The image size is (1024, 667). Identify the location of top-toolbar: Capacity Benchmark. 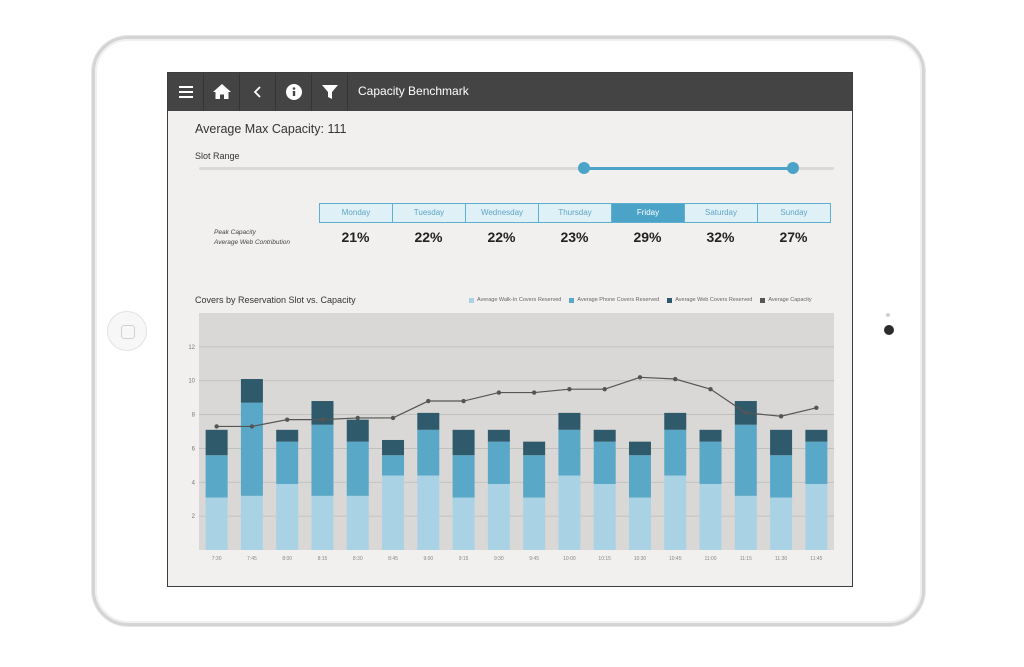
(510, 92).